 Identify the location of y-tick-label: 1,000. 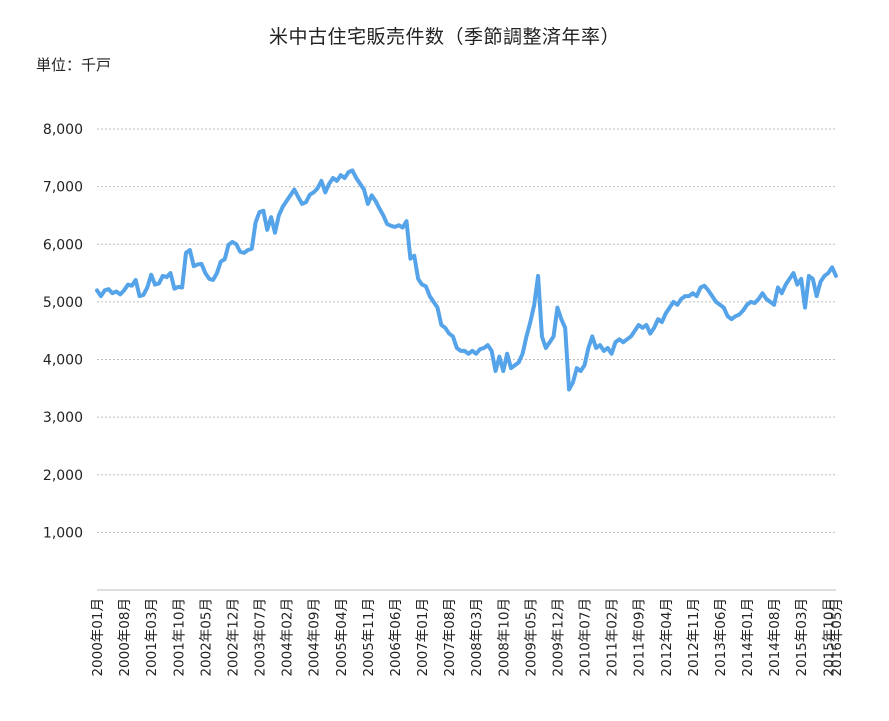
(63, 533).